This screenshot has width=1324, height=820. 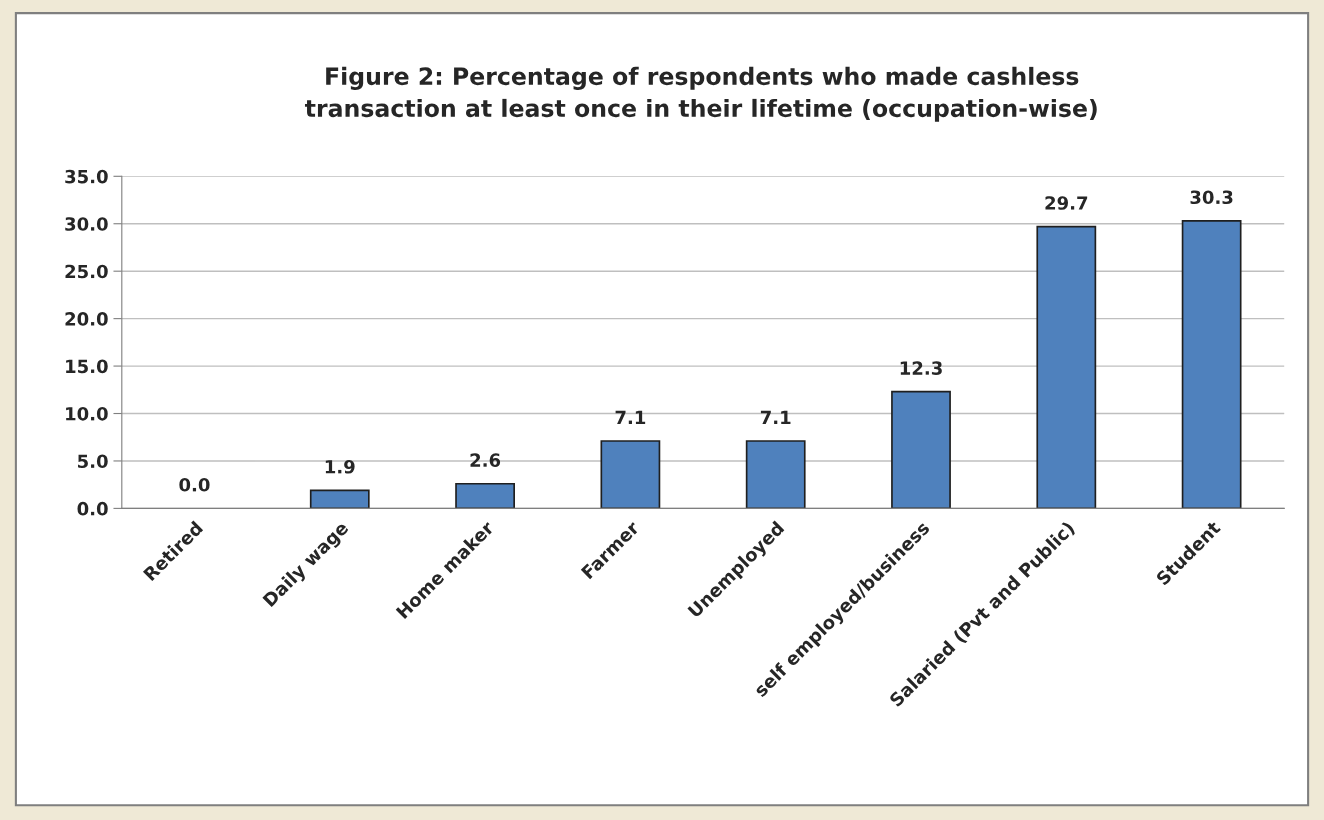 What do you see at coordinates (87, 413) in the screenshot?
I see `y-tick-label: 10.0` at bounding box center [87, 413].